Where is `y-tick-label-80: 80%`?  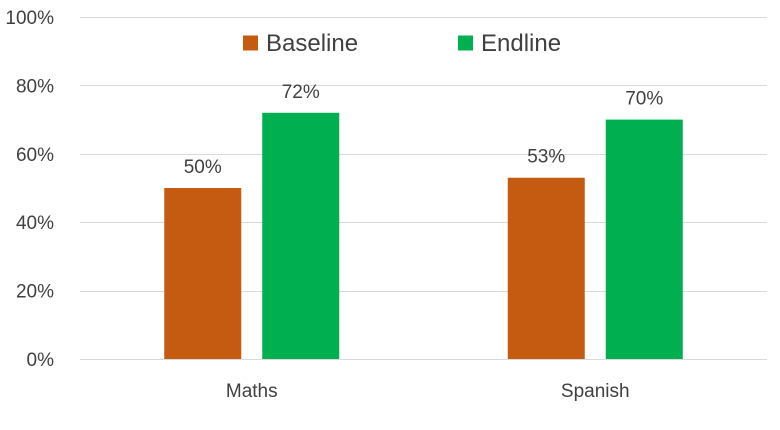 y-tick-label-80: 80% is located at coordinates (35, 86).